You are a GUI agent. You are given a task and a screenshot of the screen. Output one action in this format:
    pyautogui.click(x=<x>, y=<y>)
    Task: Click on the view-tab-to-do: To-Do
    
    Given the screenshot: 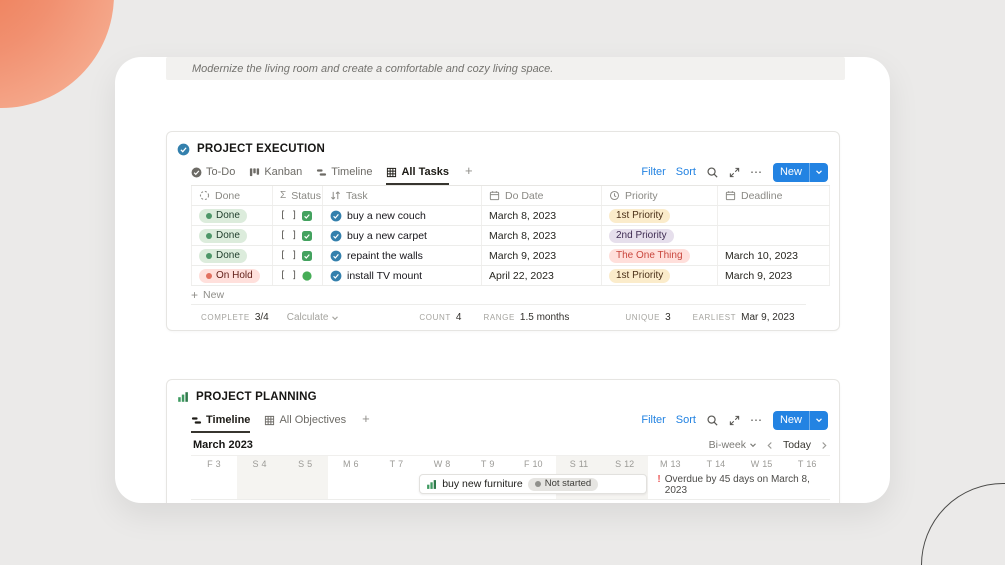 What is the action you would take?
    pyautogui.click(x=213, y=173)
    